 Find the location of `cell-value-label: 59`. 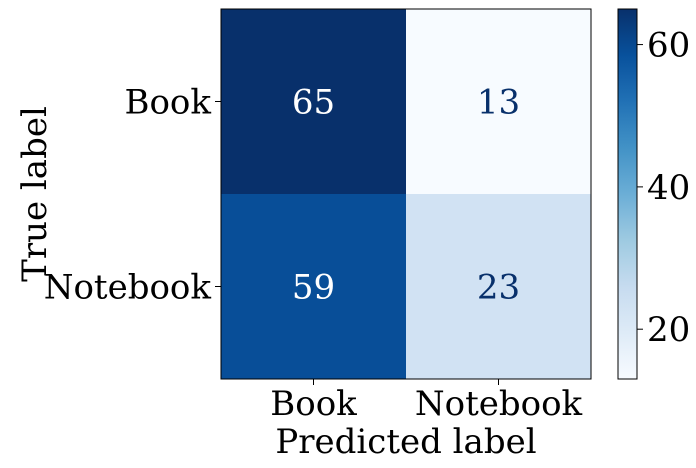

cell-value-label: 59 is located at coordinates (313, 288).